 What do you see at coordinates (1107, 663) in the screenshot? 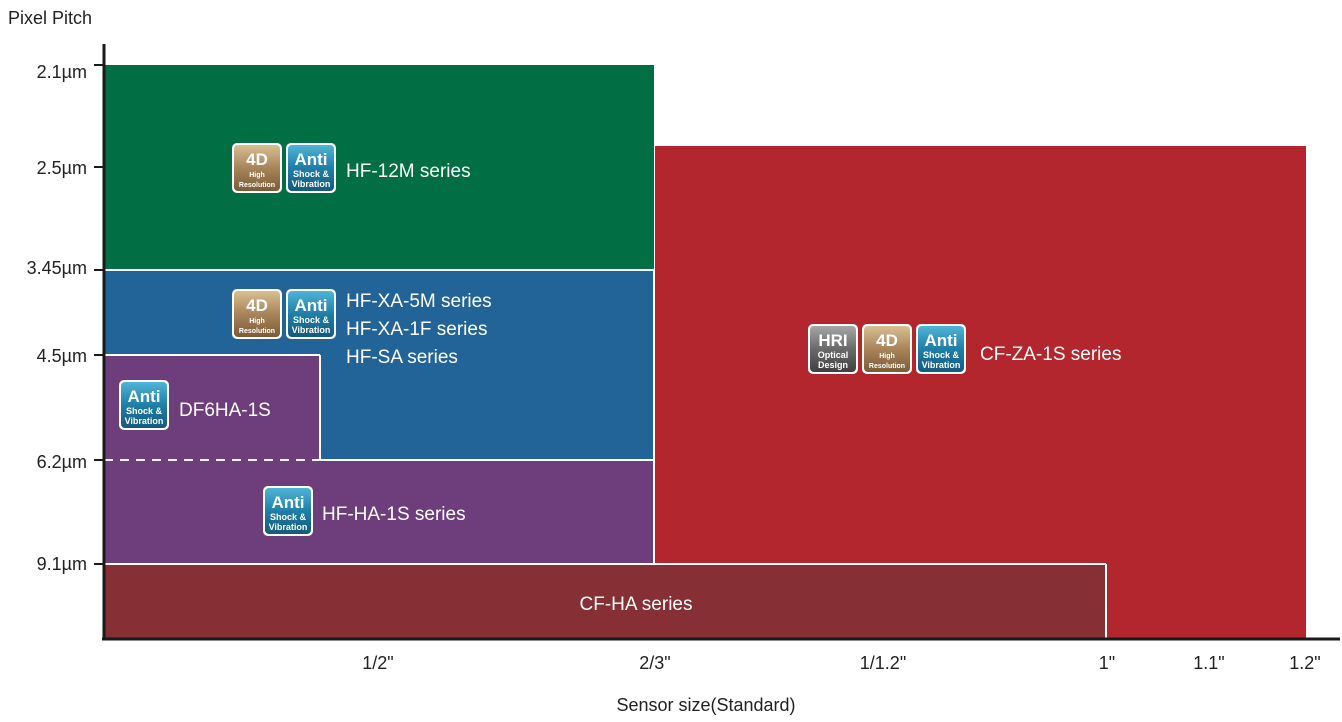
I see `x-tick-label: 1"` at bounding box center [1107, 663].